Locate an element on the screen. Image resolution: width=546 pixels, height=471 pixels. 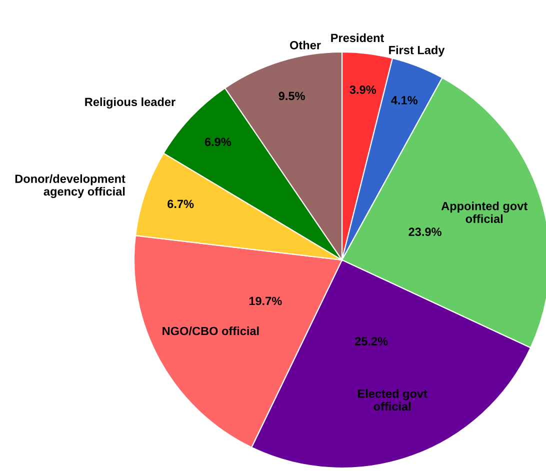
data-label: 9.5% is located at coordinates (291, 96).